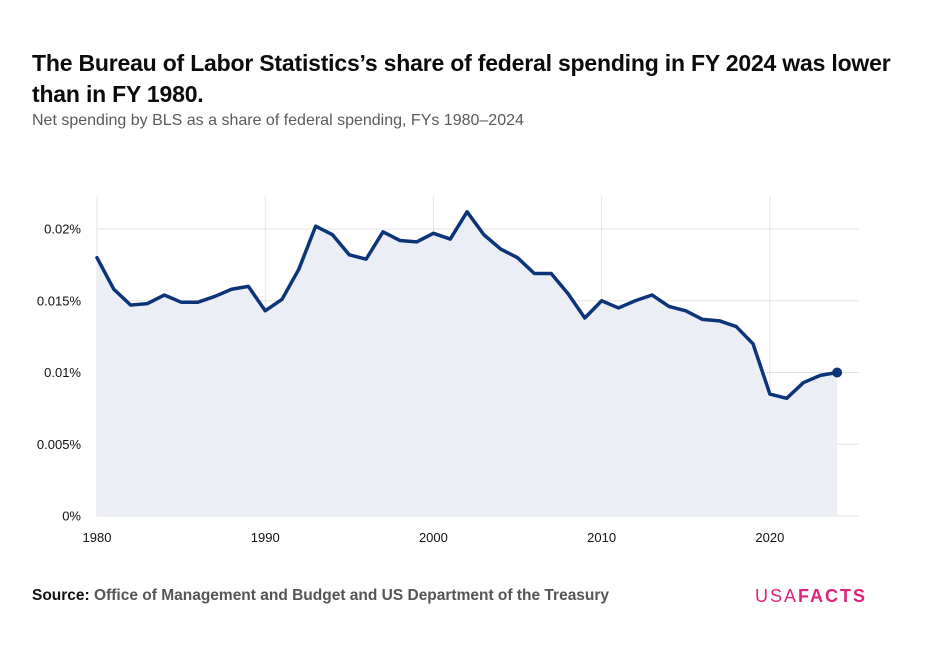  Describe the element at coordinates (59, 444) in the screenshot. I see `y-tick-label: 0.005%` at that location.